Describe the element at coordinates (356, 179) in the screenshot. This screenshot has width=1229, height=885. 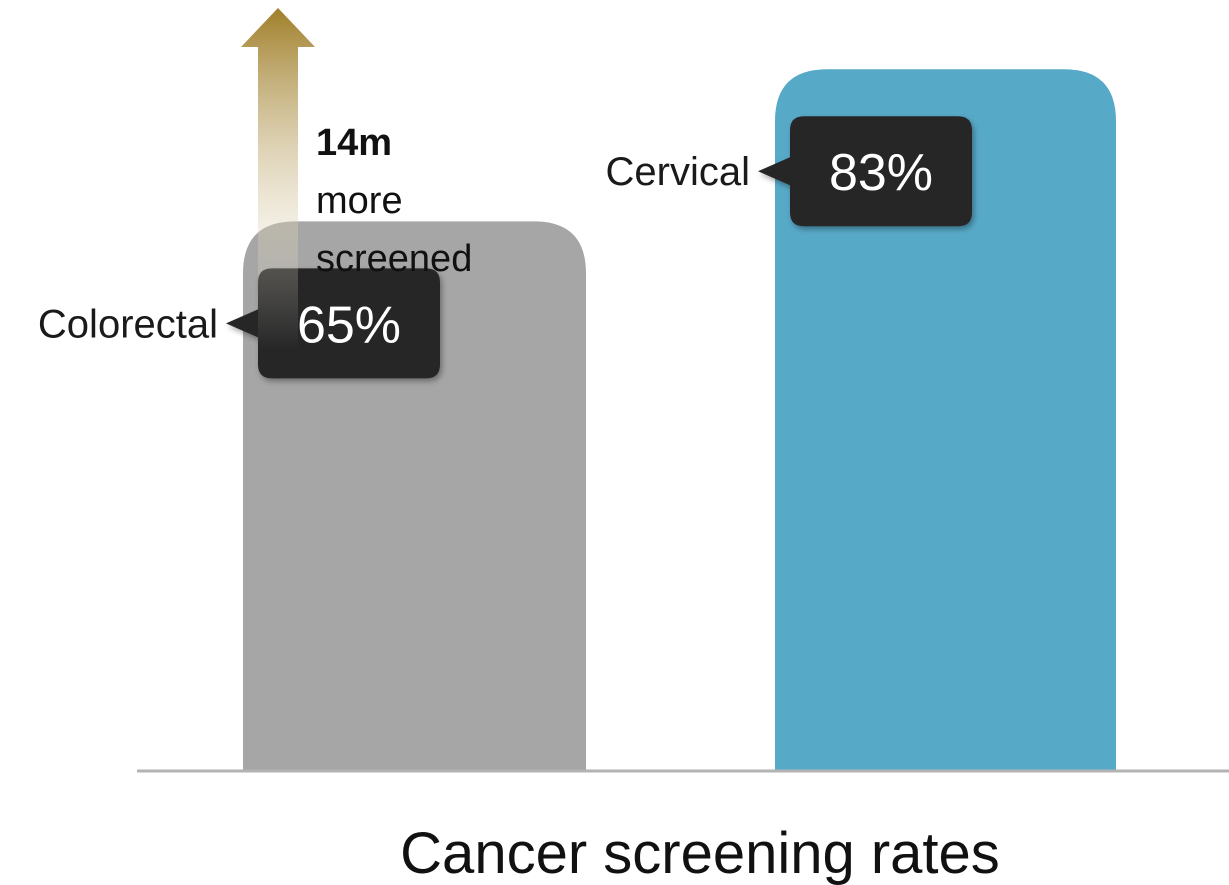
I see `increase-annotation: 14m more screened` at that location.